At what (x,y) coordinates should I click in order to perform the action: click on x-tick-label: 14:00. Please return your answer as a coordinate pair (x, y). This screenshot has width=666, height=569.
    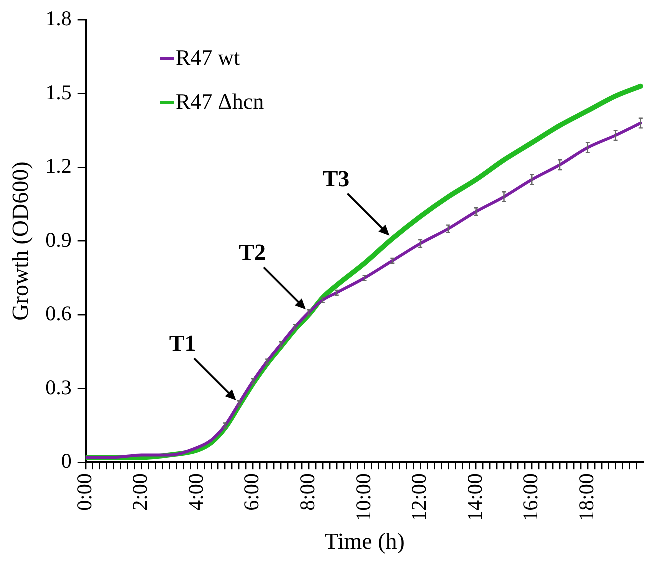
    Looking at the image, I should click on (474, 498).